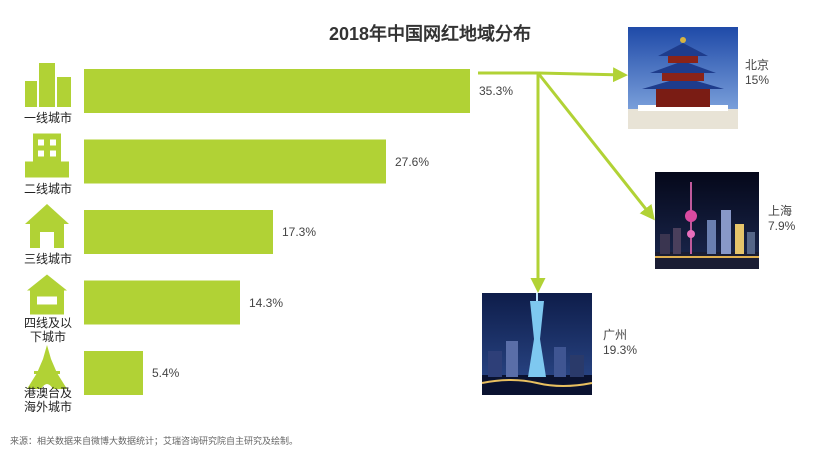 This screenshot has width=826, height=451. What do you see at coordinates (47, 188) in the screenshot?
I see `category-label: 二线城市` at bounding box center [47, 188].